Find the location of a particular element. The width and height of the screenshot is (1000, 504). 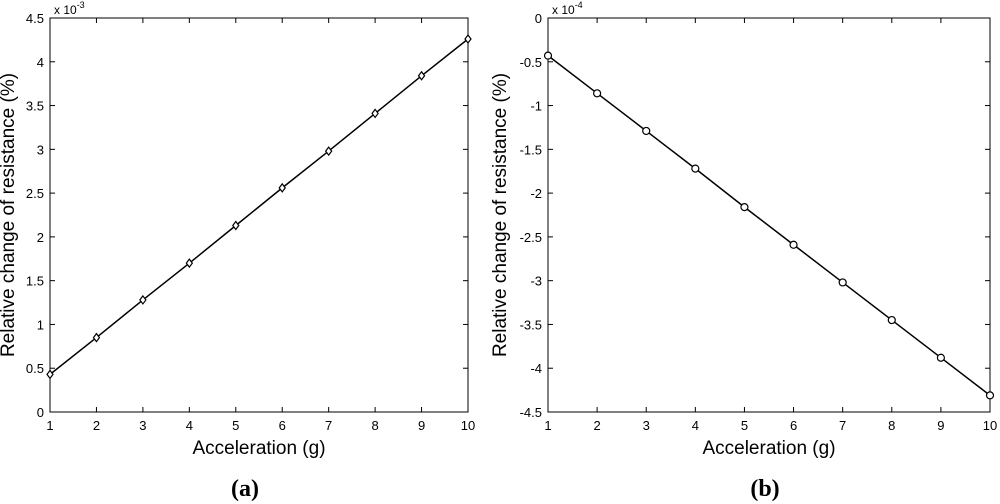

x-axis-label-a: Acceleration (g) is located at coordinates (258, 448).